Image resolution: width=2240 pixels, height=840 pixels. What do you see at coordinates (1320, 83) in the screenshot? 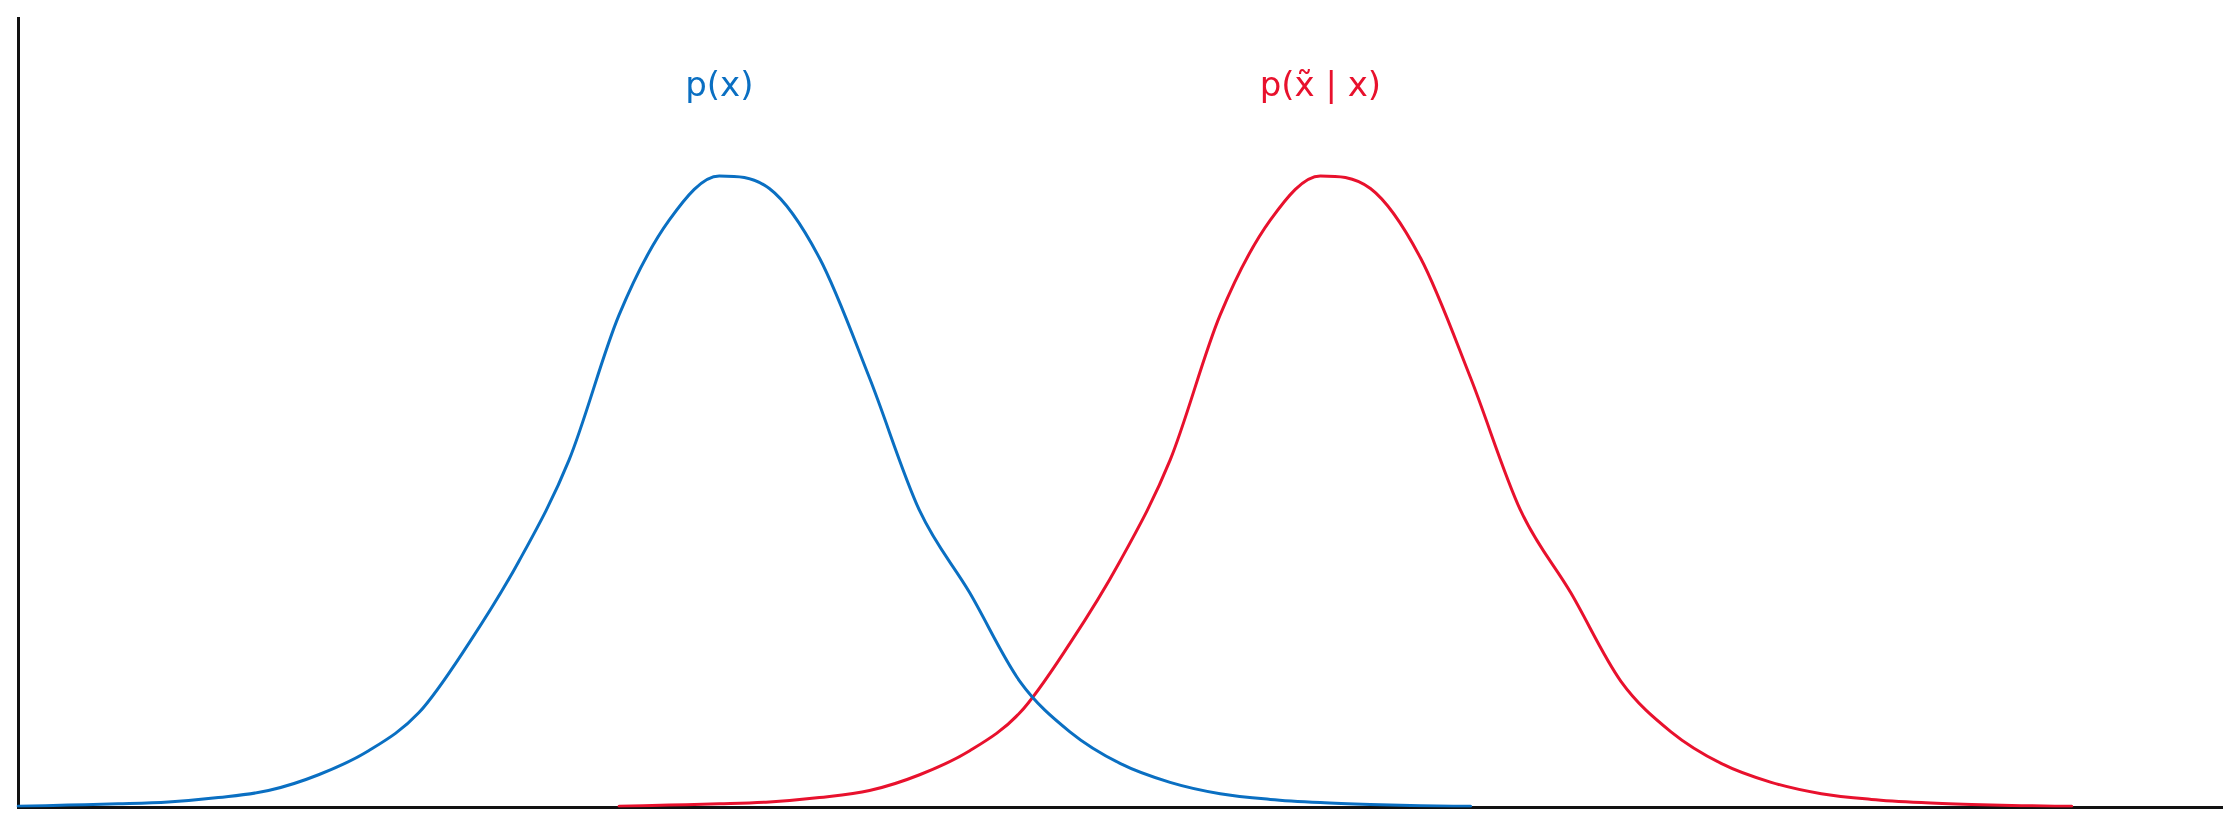
I see `text: p(x̃ | x)` at bounding box center [1320, 83].